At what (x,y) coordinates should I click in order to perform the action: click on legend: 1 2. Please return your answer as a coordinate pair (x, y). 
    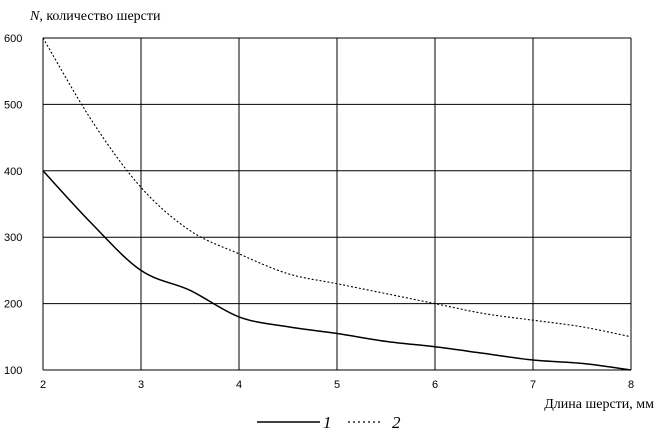
    Looking at the image, I should click on (329, 422).